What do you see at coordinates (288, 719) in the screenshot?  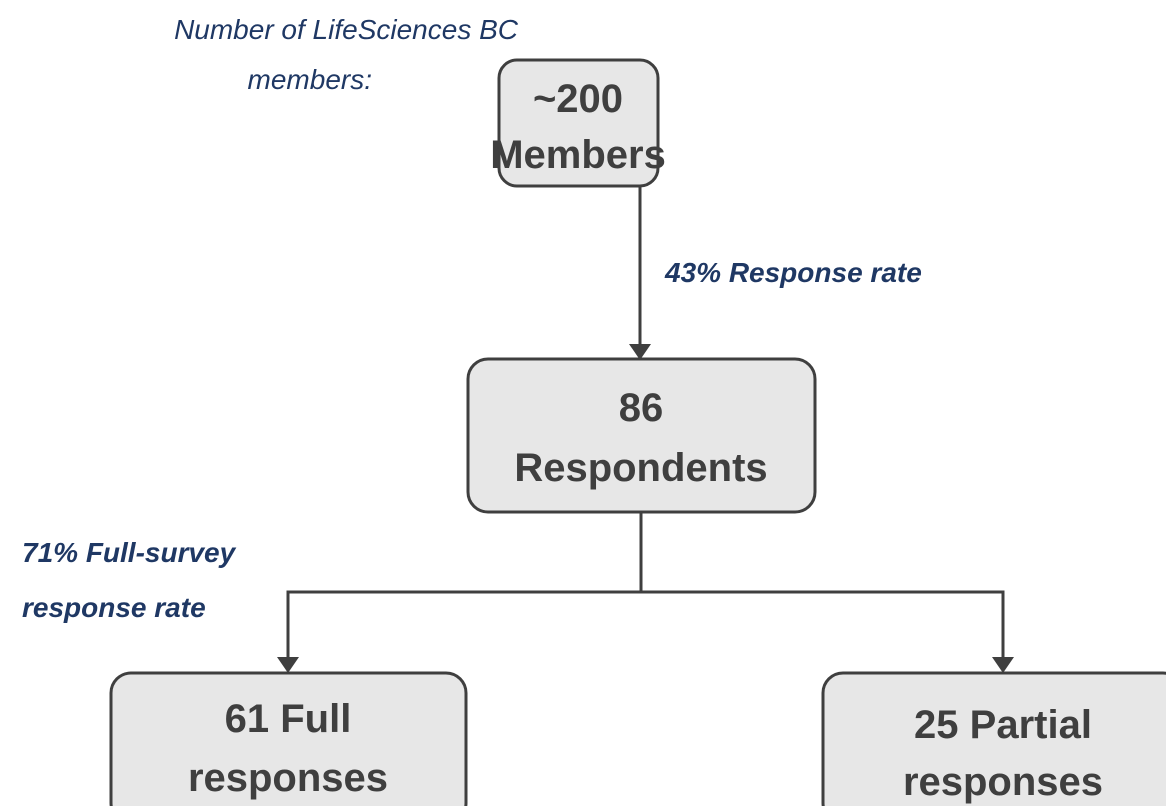 I see `node-label: 61 Full` at bounding box center [288, 719].